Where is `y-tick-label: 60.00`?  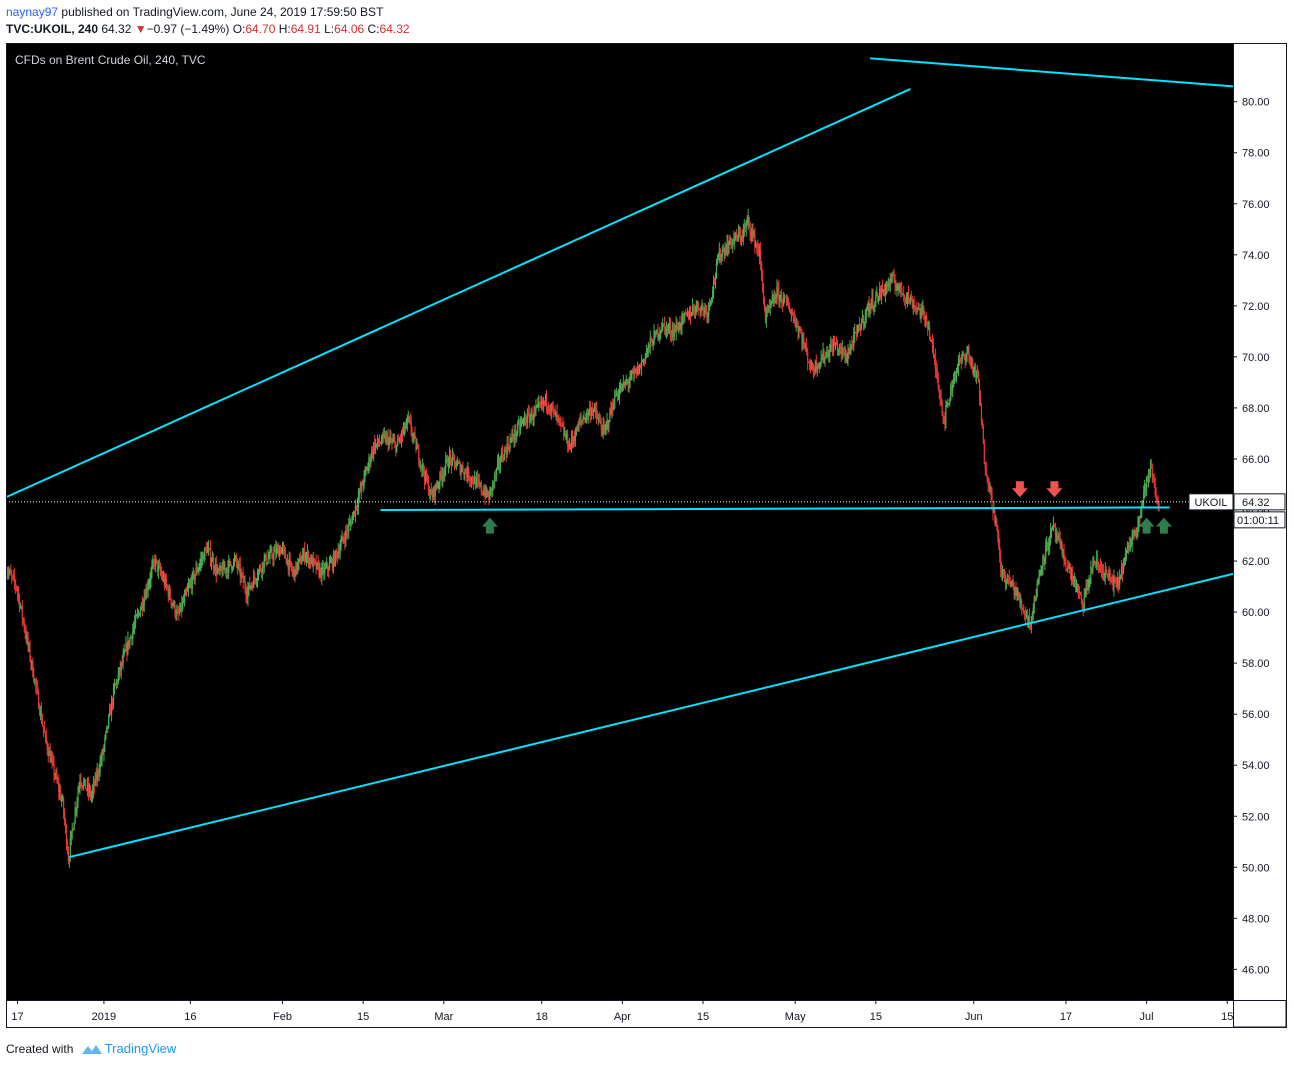
y-tick-label: 60.00 is located at coordinates (1256, 613).